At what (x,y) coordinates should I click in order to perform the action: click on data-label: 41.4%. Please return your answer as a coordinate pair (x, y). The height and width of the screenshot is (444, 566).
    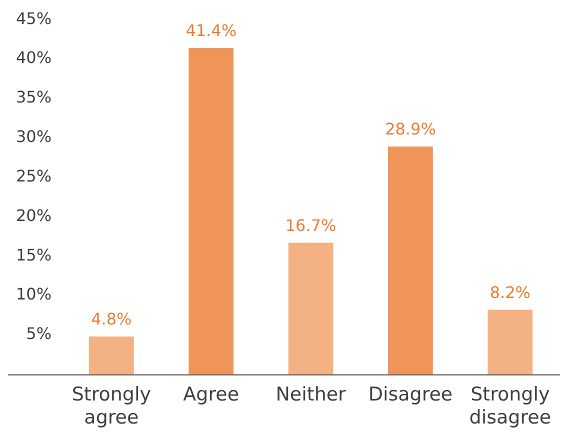
    Looking at the image, I should click on (211, 30).